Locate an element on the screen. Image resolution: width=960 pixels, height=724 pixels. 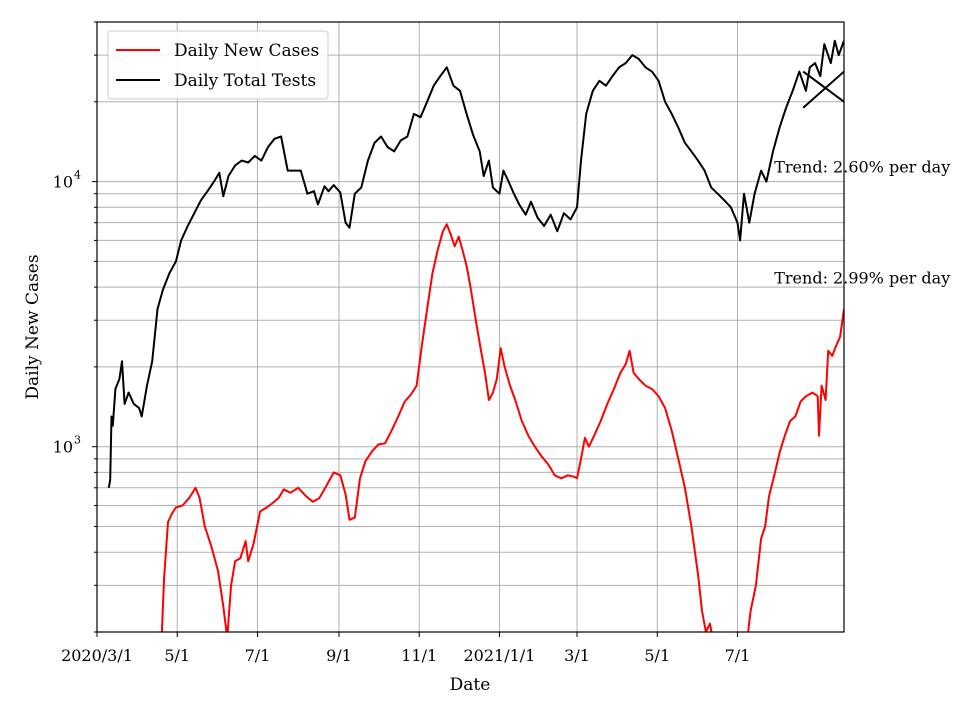
trend-annotation: Trend: 2.99% per day is located at coordinates (862, 277).